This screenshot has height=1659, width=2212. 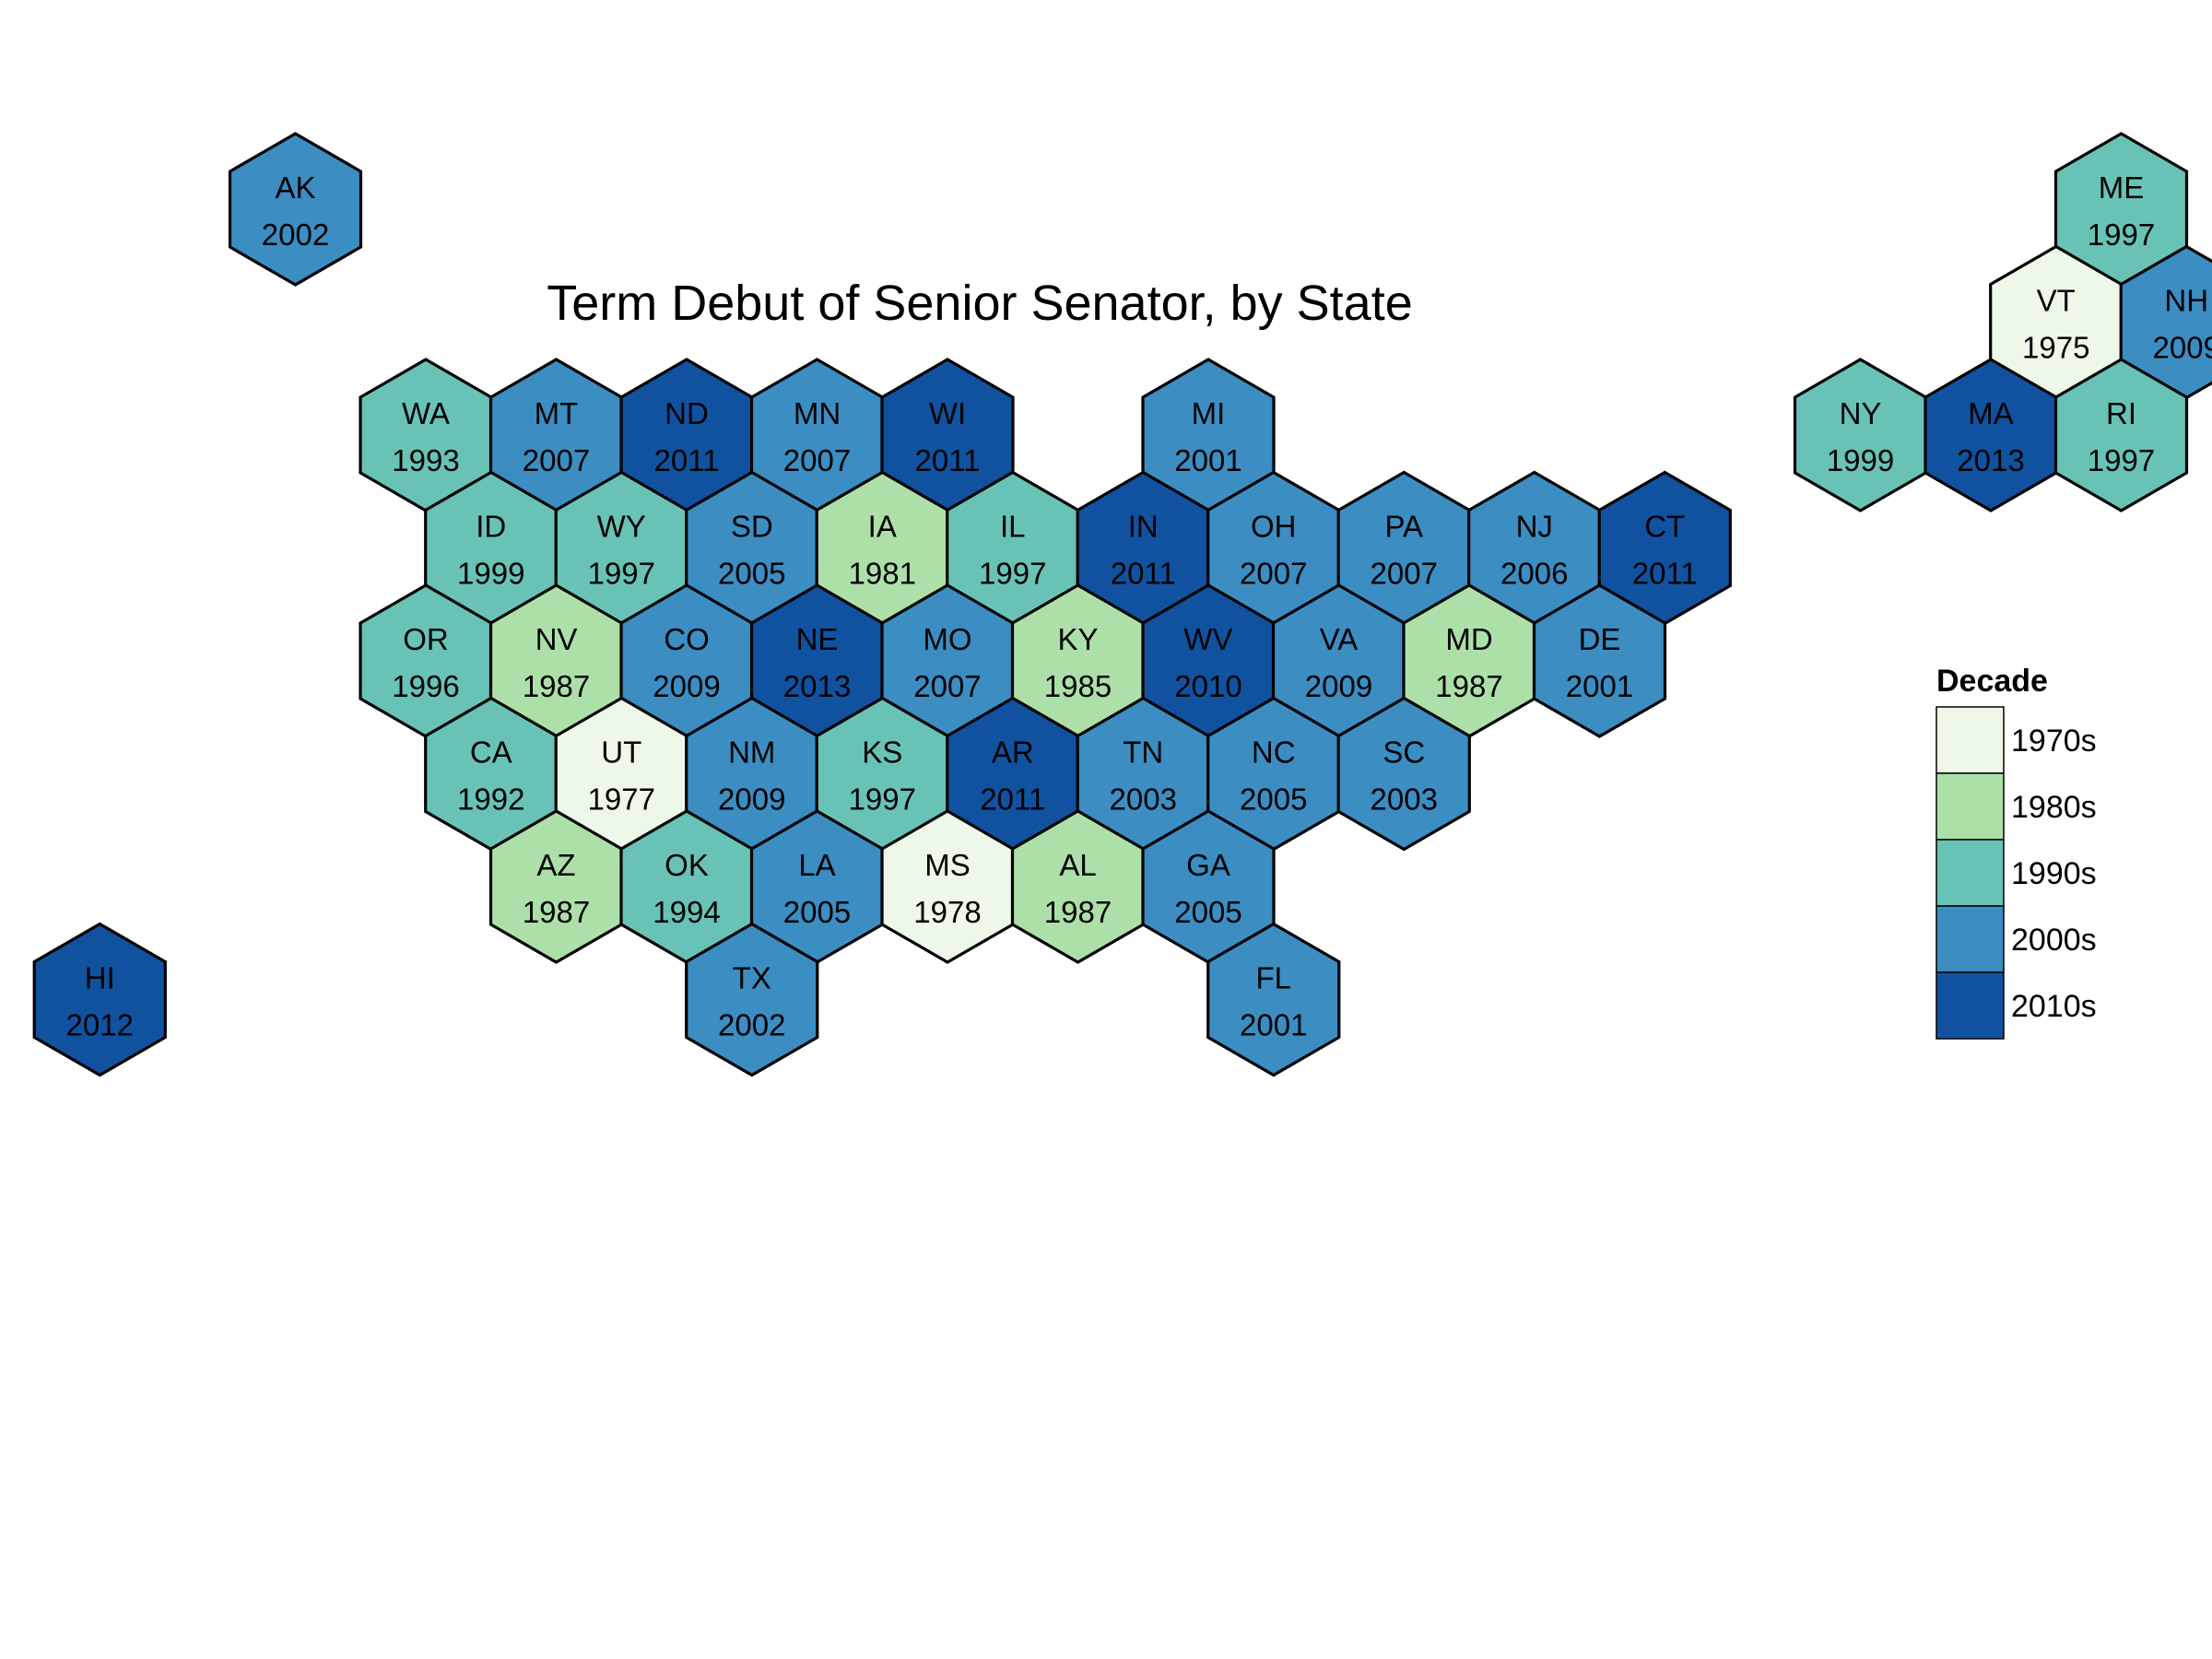 I want to click on state-hex-nv: NV 1987, so click(x=556, y=660).